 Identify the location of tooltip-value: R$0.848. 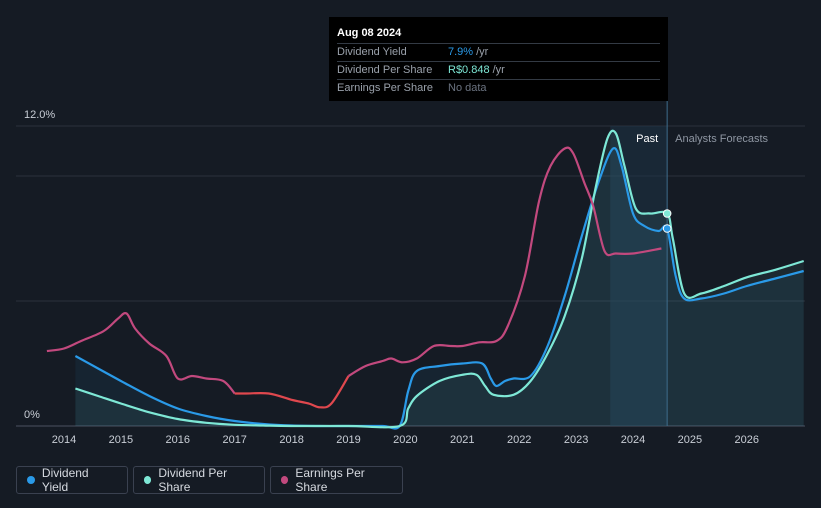
(469, 70).